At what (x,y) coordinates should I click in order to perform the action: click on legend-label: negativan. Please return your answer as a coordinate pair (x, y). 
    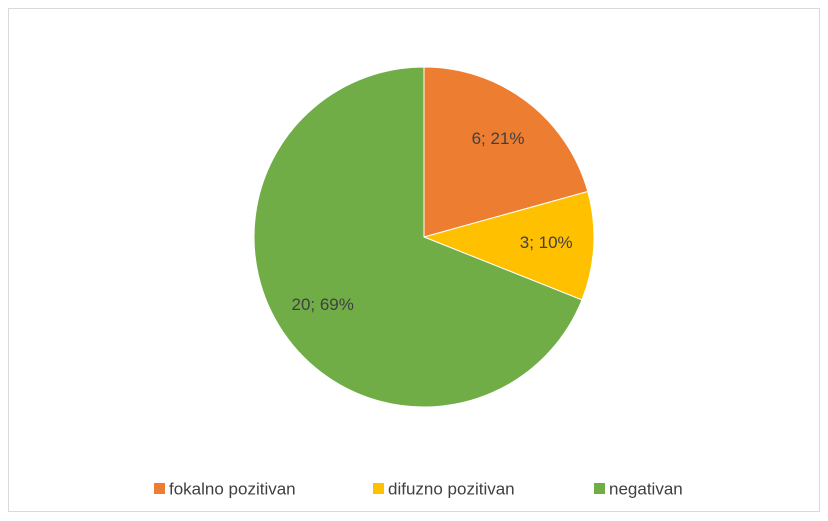
    Looking at the image, I should click on (646, 488).